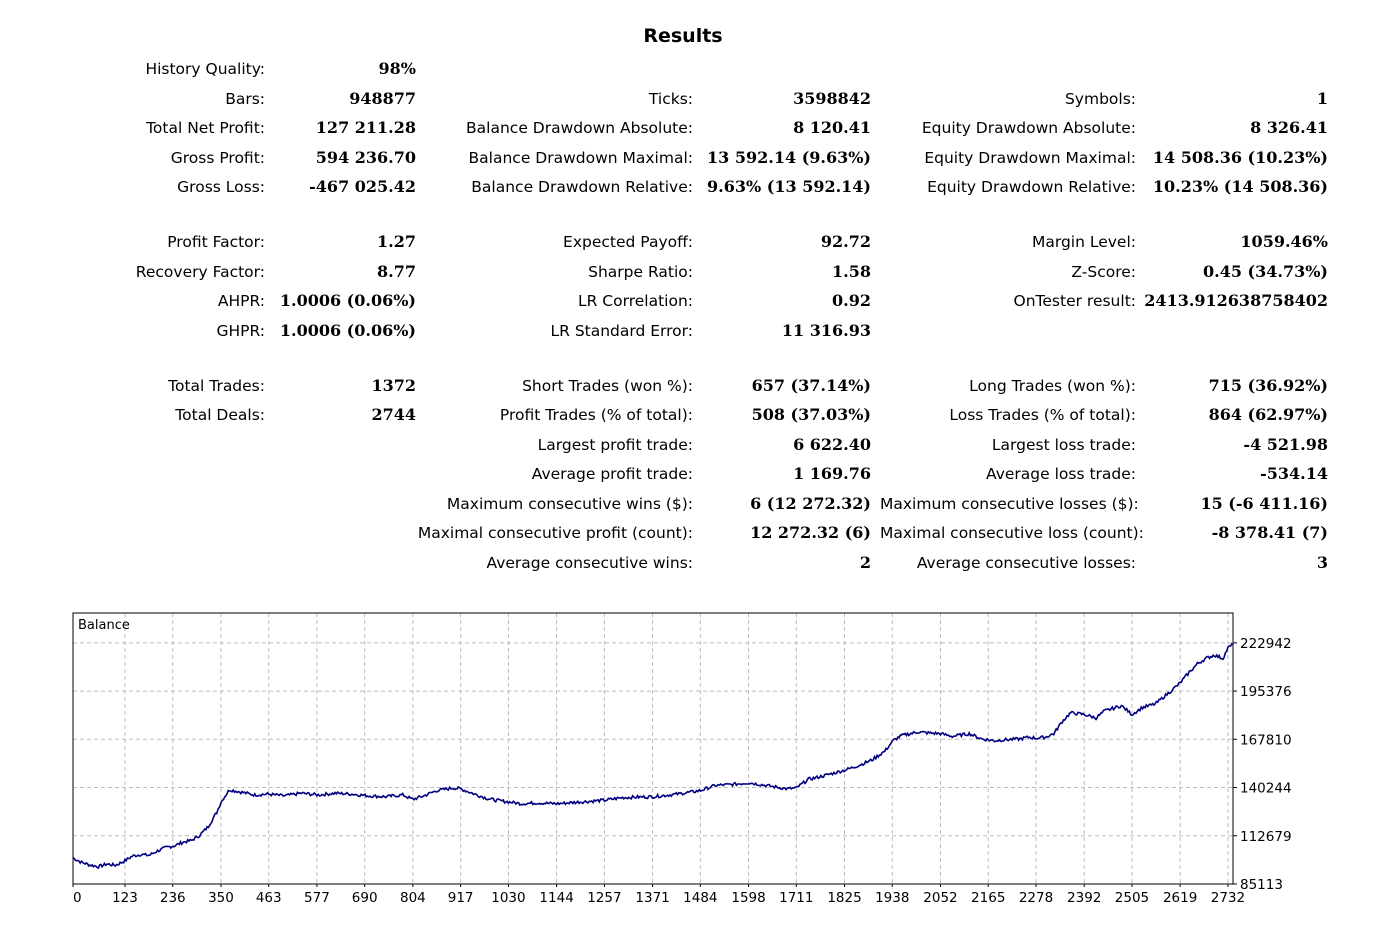  Describe the element at coordinates (125, 898) in the screenshot. I see `x-tick-label: 123` at that location.